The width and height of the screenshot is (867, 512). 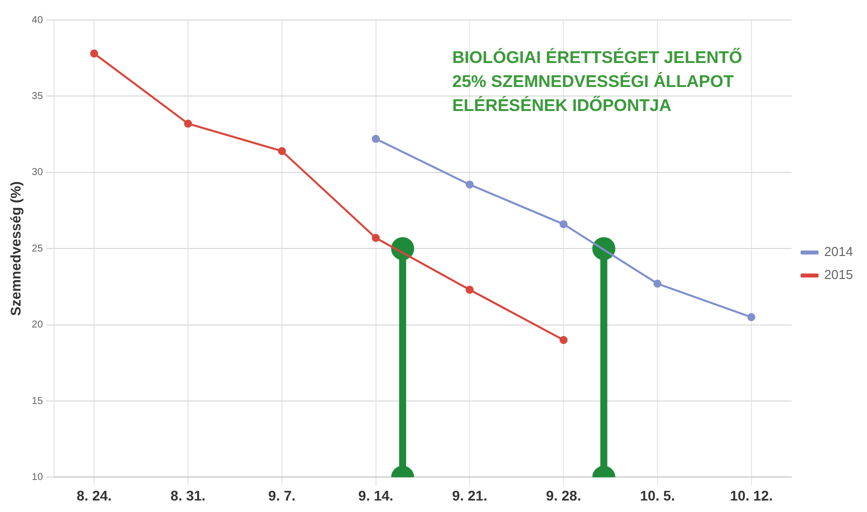 I want to click on y-tick-label: 10, so click(x=38, y=477).